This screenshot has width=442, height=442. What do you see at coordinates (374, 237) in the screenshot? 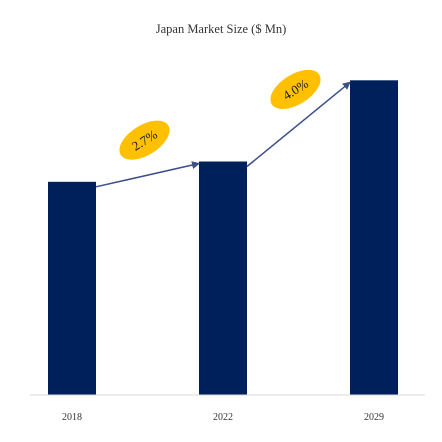
I see `bar-2029` at bounding box center [374, 237].